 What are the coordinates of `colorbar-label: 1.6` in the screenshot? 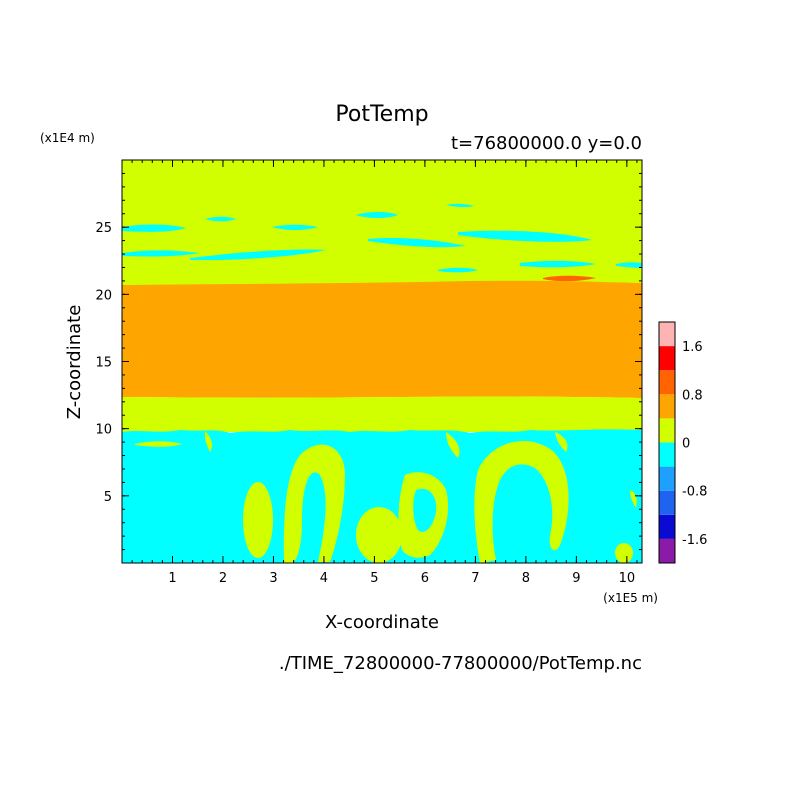 It's located at (692, 347).